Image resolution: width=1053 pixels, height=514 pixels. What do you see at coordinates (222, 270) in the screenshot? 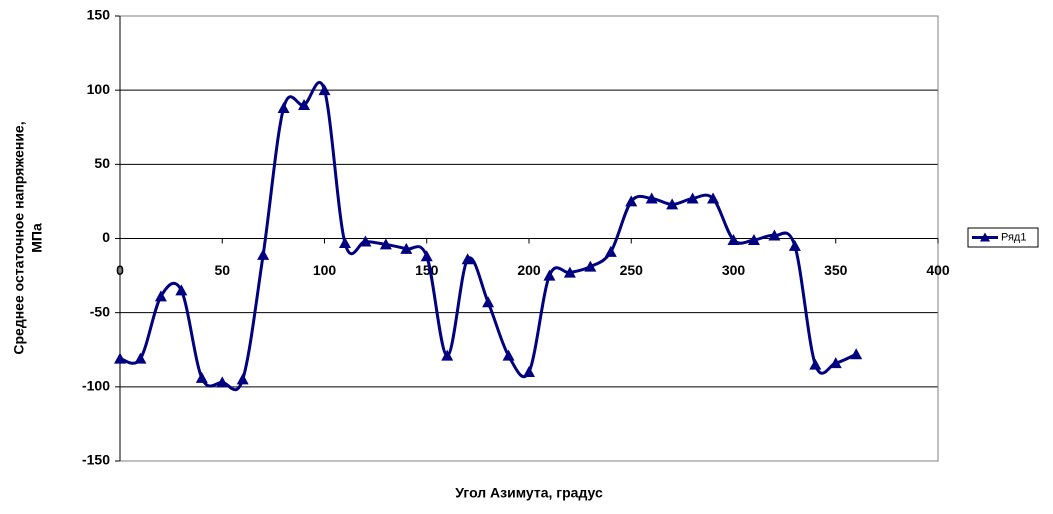
I see `x-tick-label: 50` at bounding box center [222, 270].